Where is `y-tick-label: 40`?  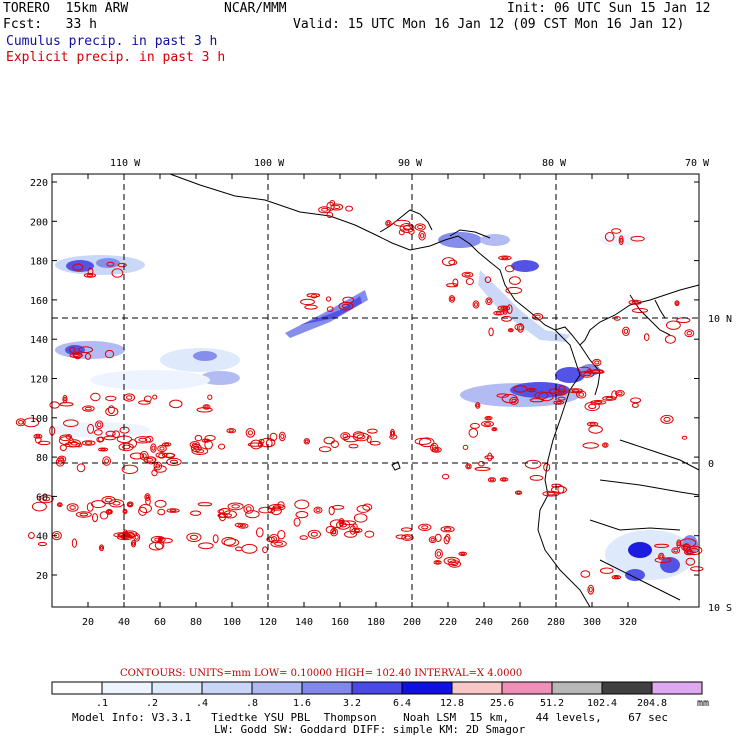 y-tick-label: 40 is located at coordinates (42, 537).